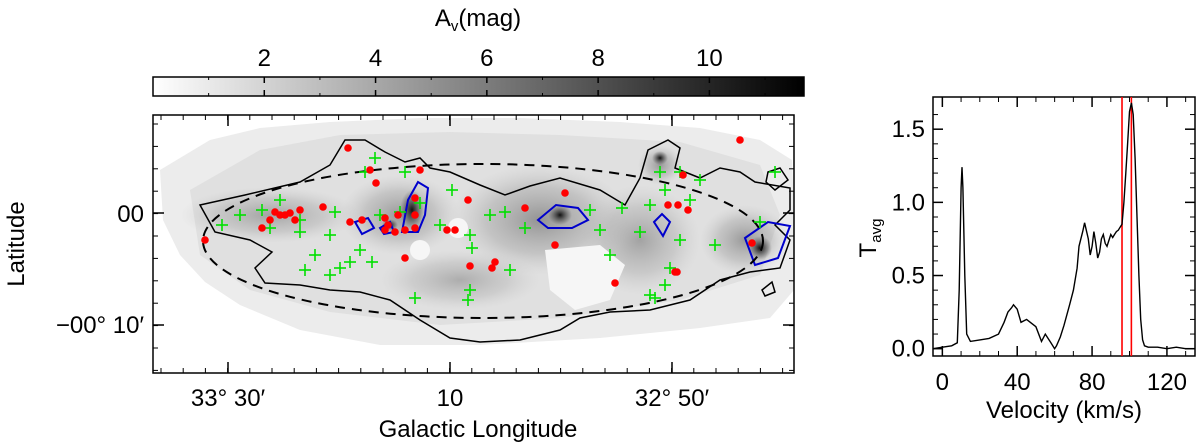 This screenshot has width=1200, height=446. What do you see at coordinates (486, 58) in the screenshot?
I see `colorbar-tick-label: 6` at bounding box center [486, 58].